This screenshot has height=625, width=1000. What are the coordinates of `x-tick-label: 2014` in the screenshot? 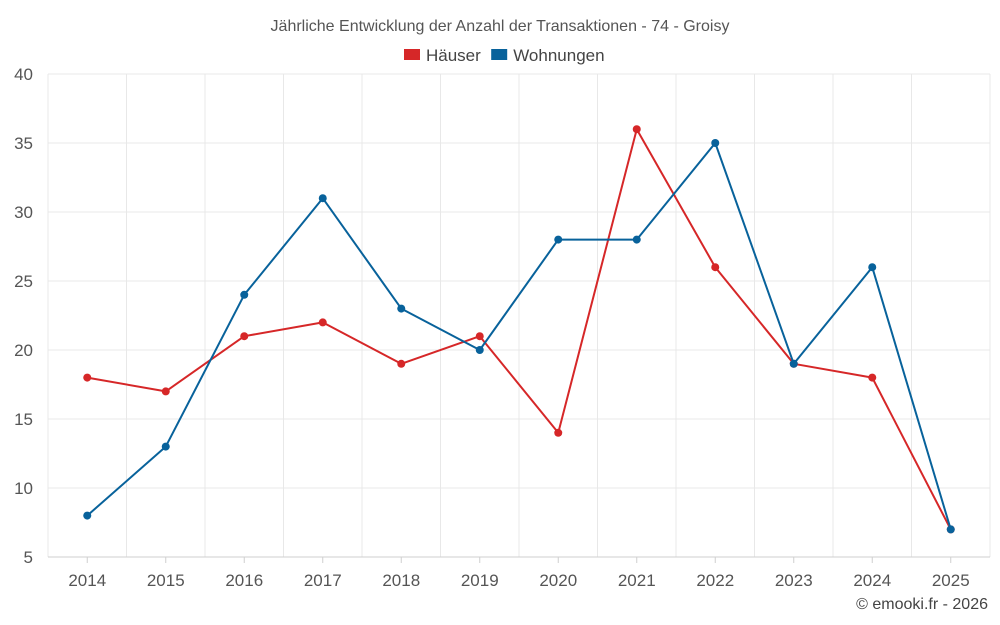 It's located at (87, 580).